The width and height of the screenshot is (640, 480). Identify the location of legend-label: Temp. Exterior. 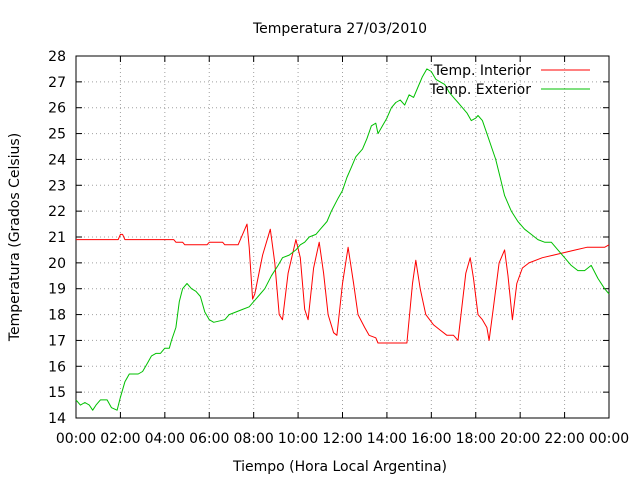
(480, 90).